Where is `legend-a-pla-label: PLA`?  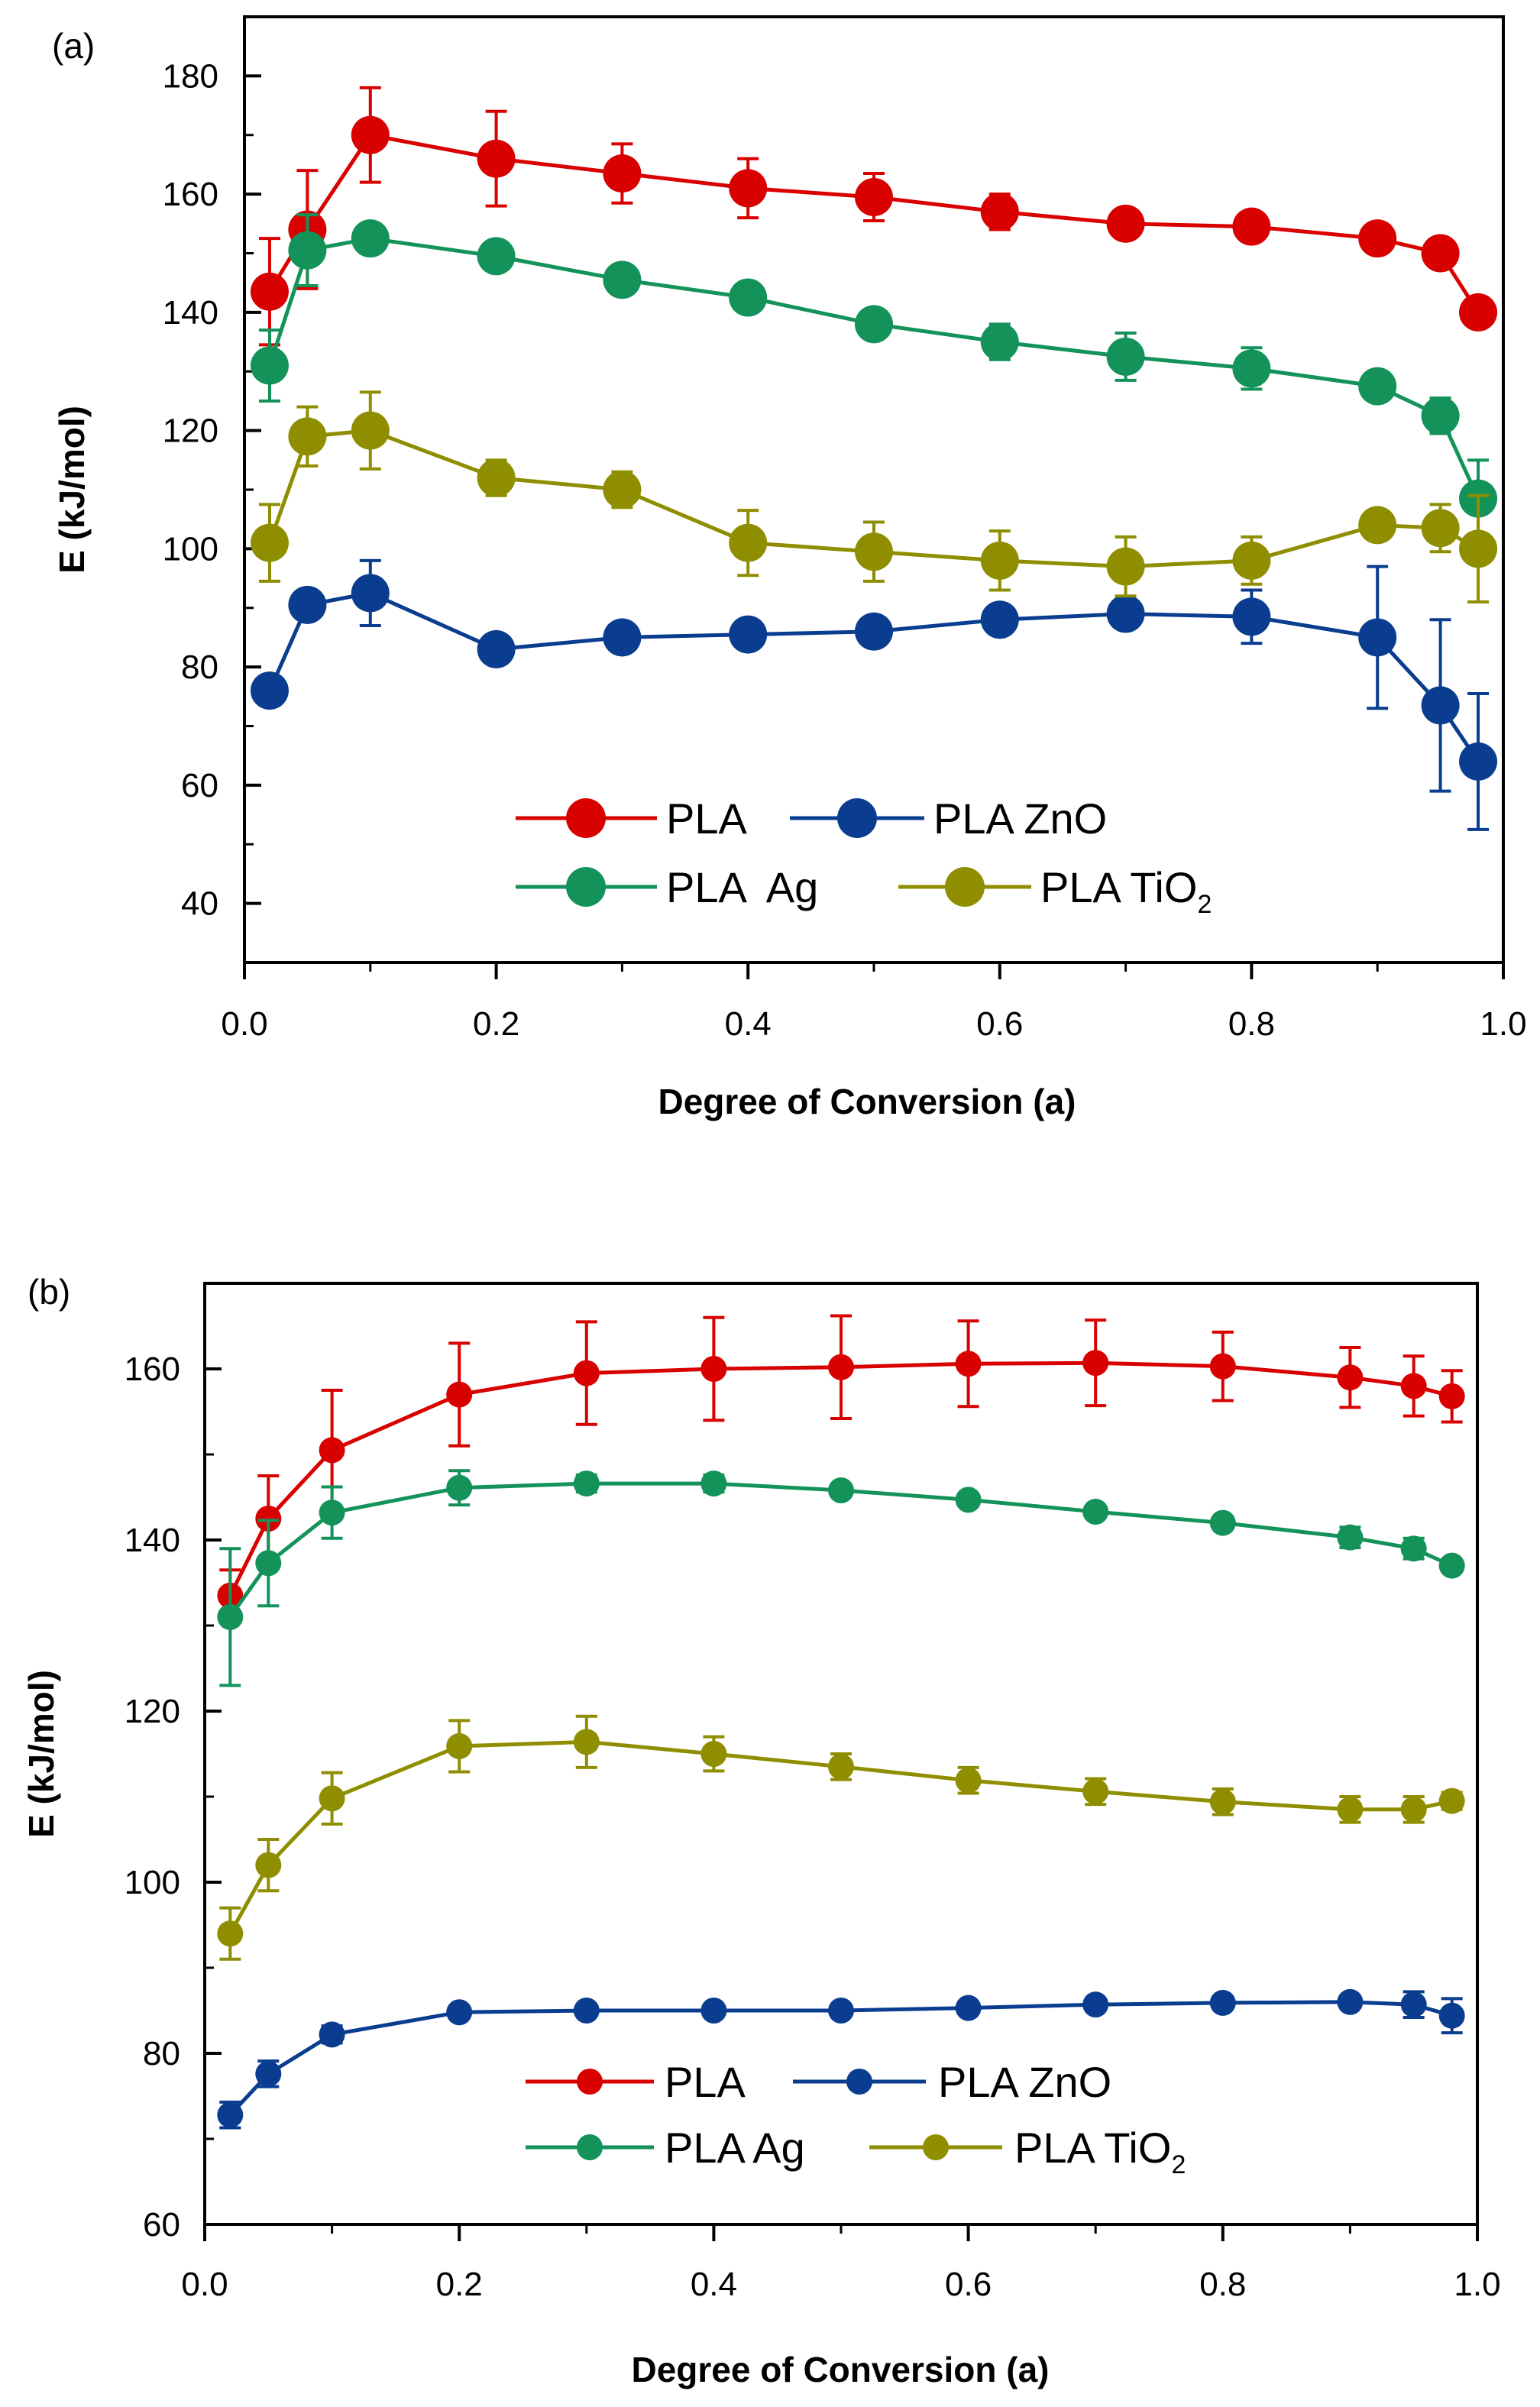 legend-a-pla-label: PLA is located at coordinates (706, 818).